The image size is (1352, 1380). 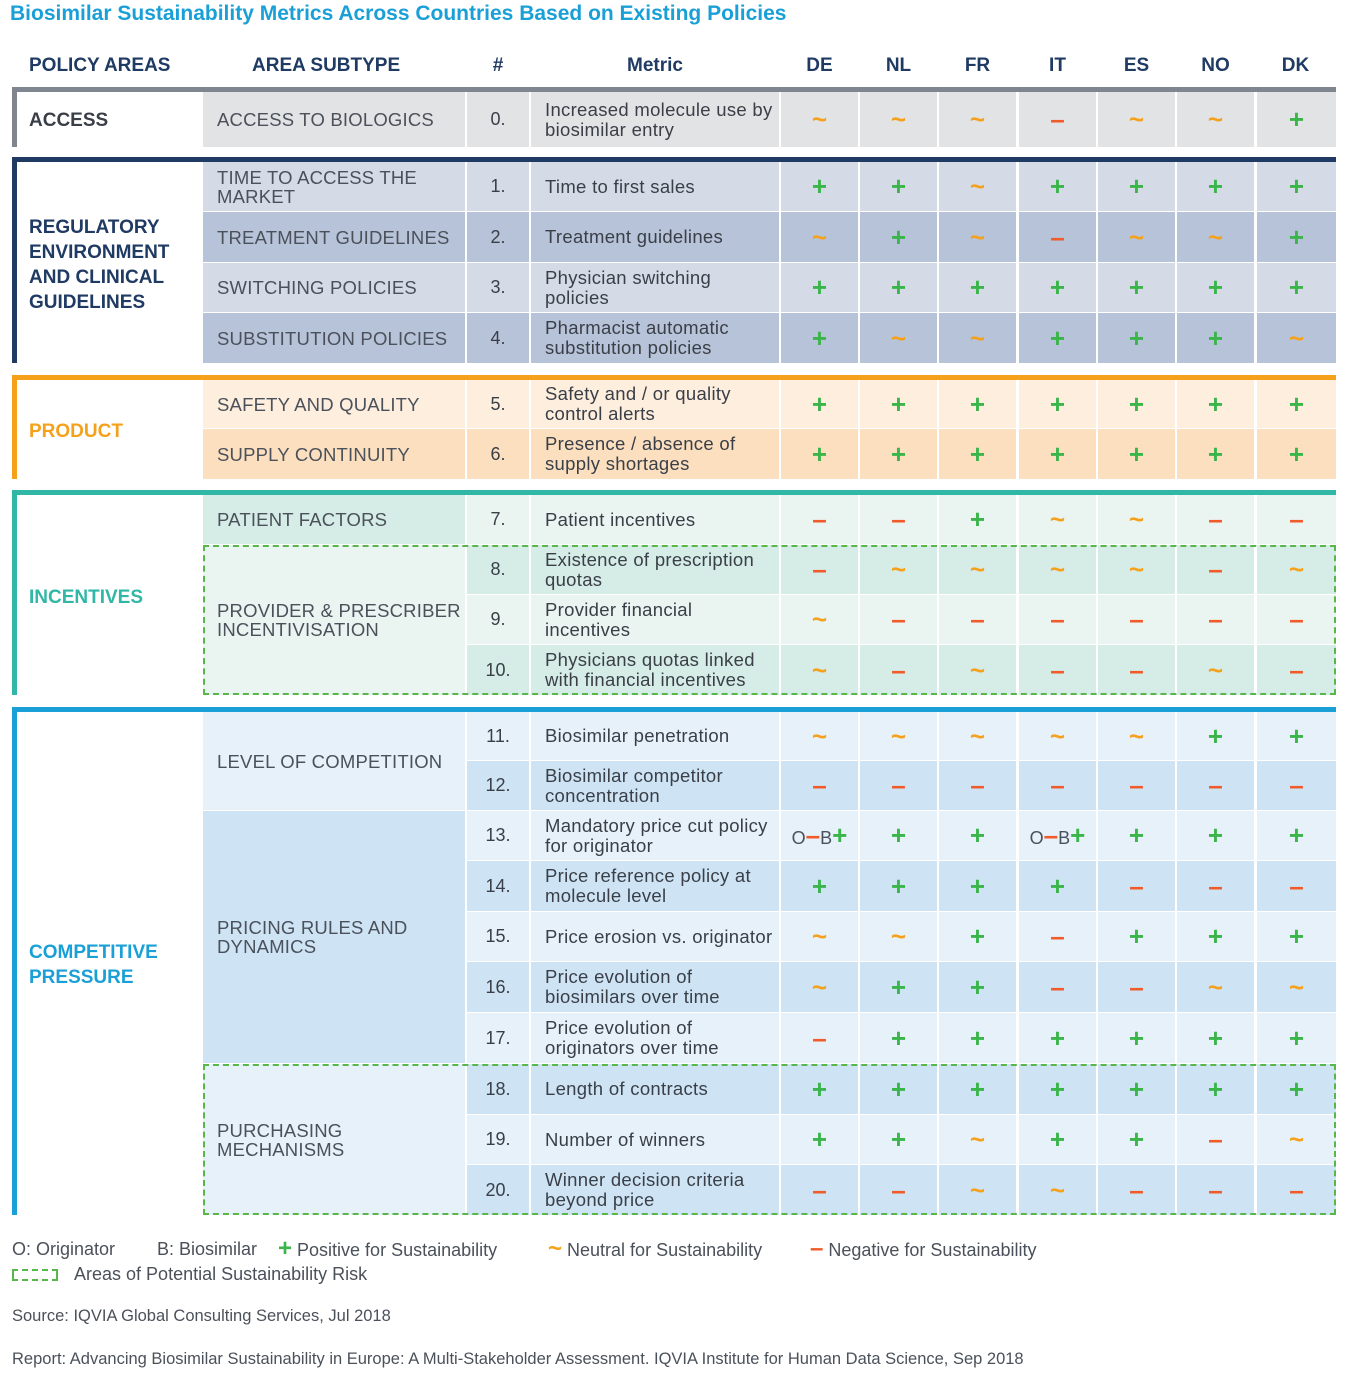 I want to click on score-cell-it: O–B+, so click(x=1057, y=835).